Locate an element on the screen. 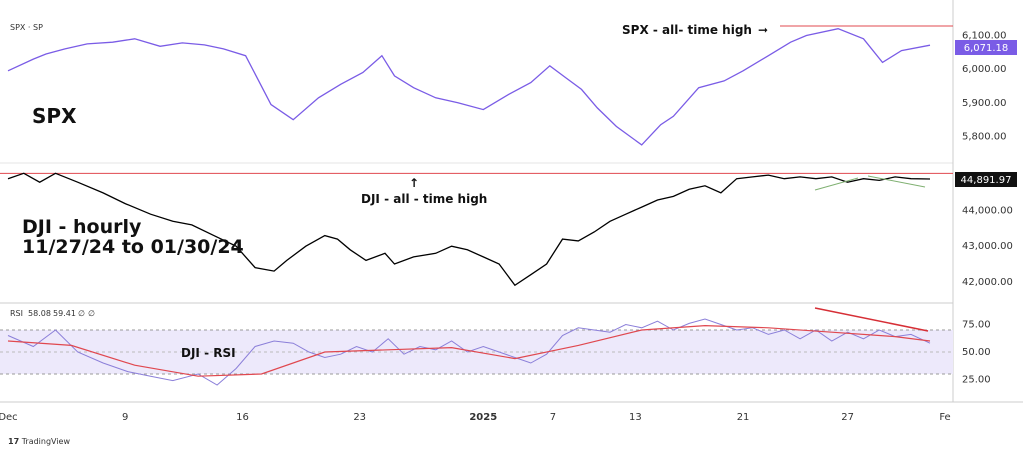 The height and width of the screenshot is (454, 1023). dji-last-price-badge is located at coordinates (986, 179).